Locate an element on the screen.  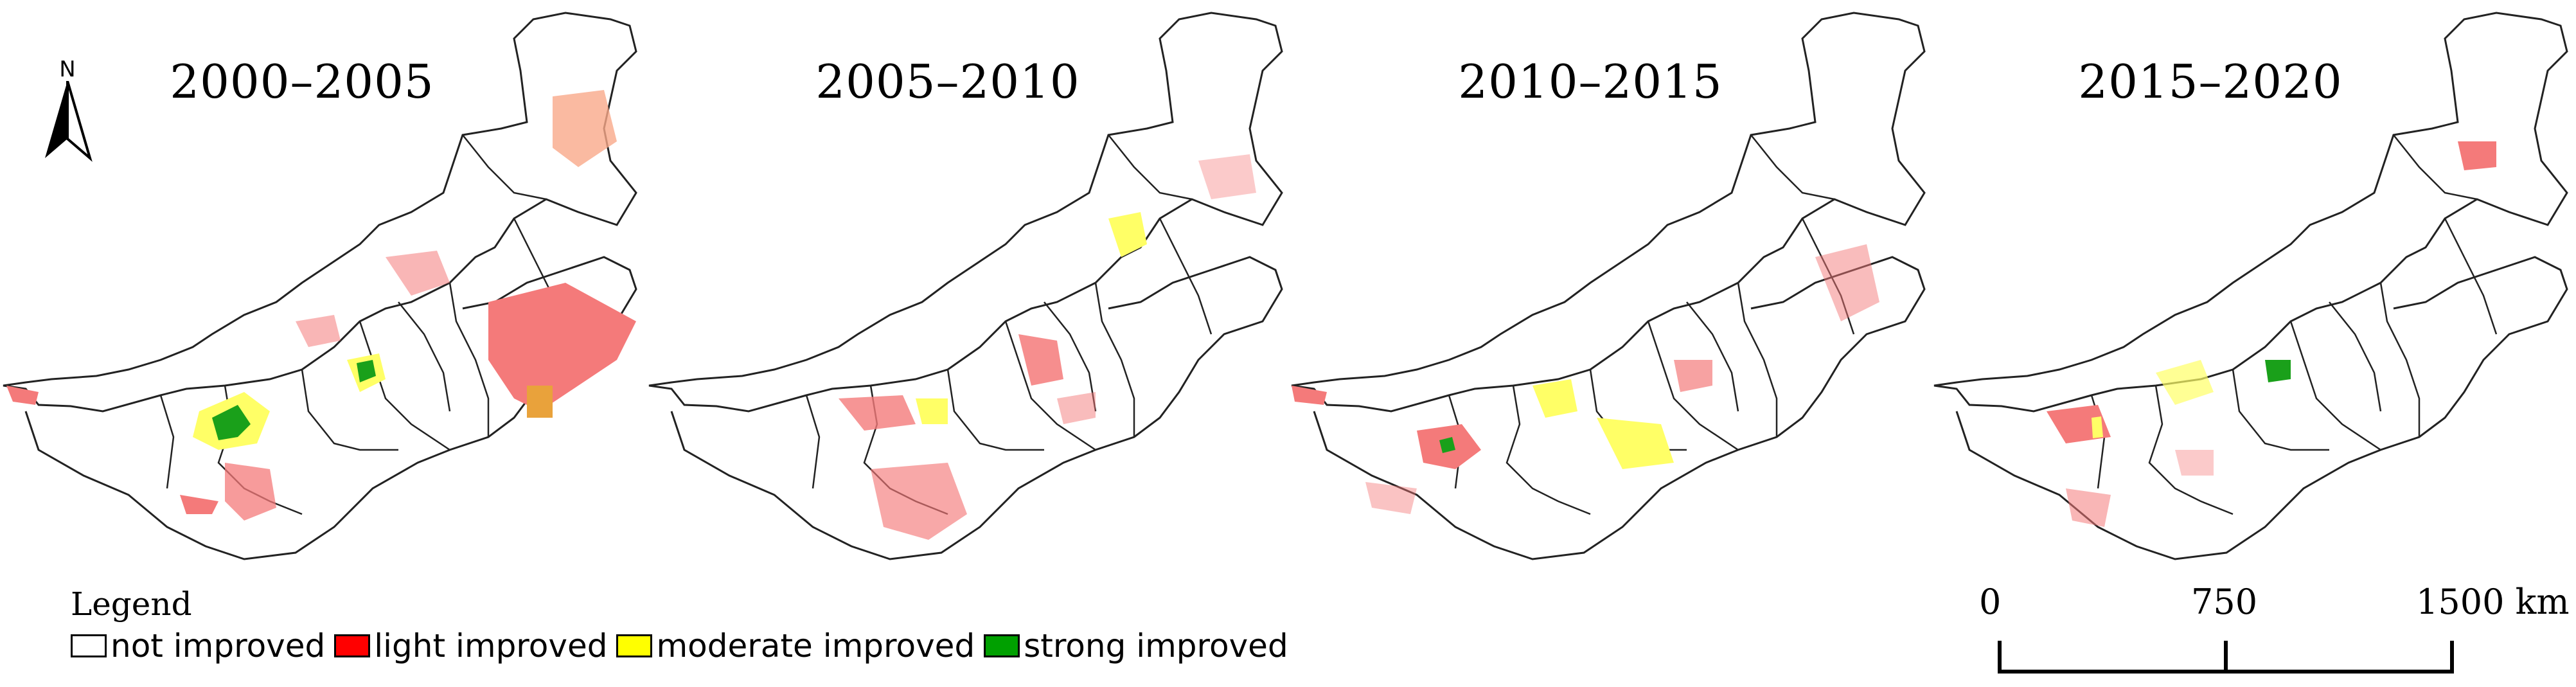
legend-item-not-improved: not improved is located at coordinates (198, 646).